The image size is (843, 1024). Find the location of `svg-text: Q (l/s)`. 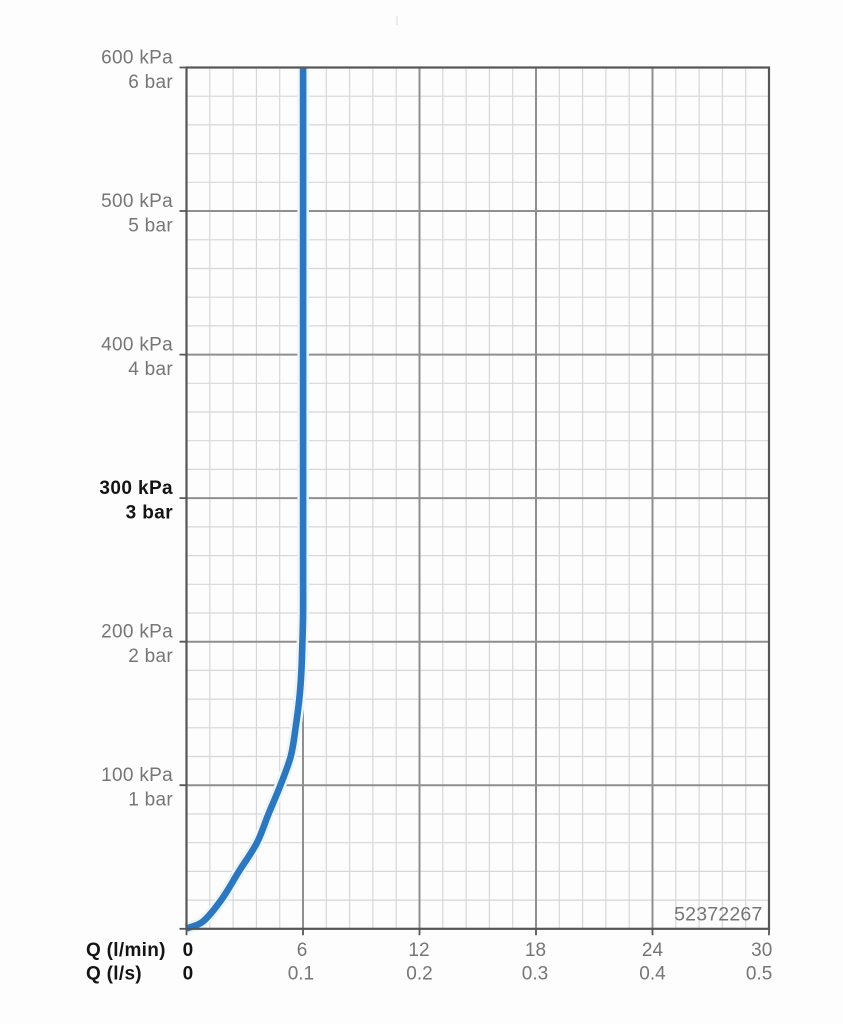

svg-text: Q (l/s) is located at coordinates (114, 974).